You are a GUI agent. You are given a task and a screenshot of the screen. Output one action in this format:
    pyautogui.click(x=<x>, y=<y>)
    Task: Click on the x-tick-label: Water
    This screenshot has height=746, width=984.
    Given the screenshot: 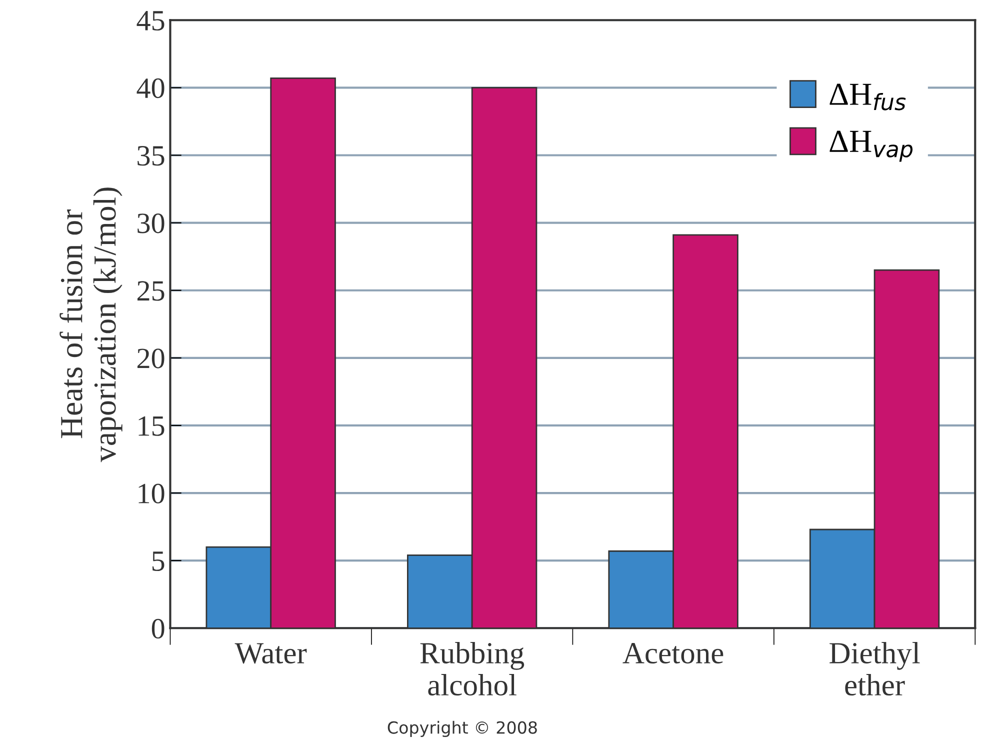 What is the action you would take?
    pyautogui.click(x=270, y=653)
    